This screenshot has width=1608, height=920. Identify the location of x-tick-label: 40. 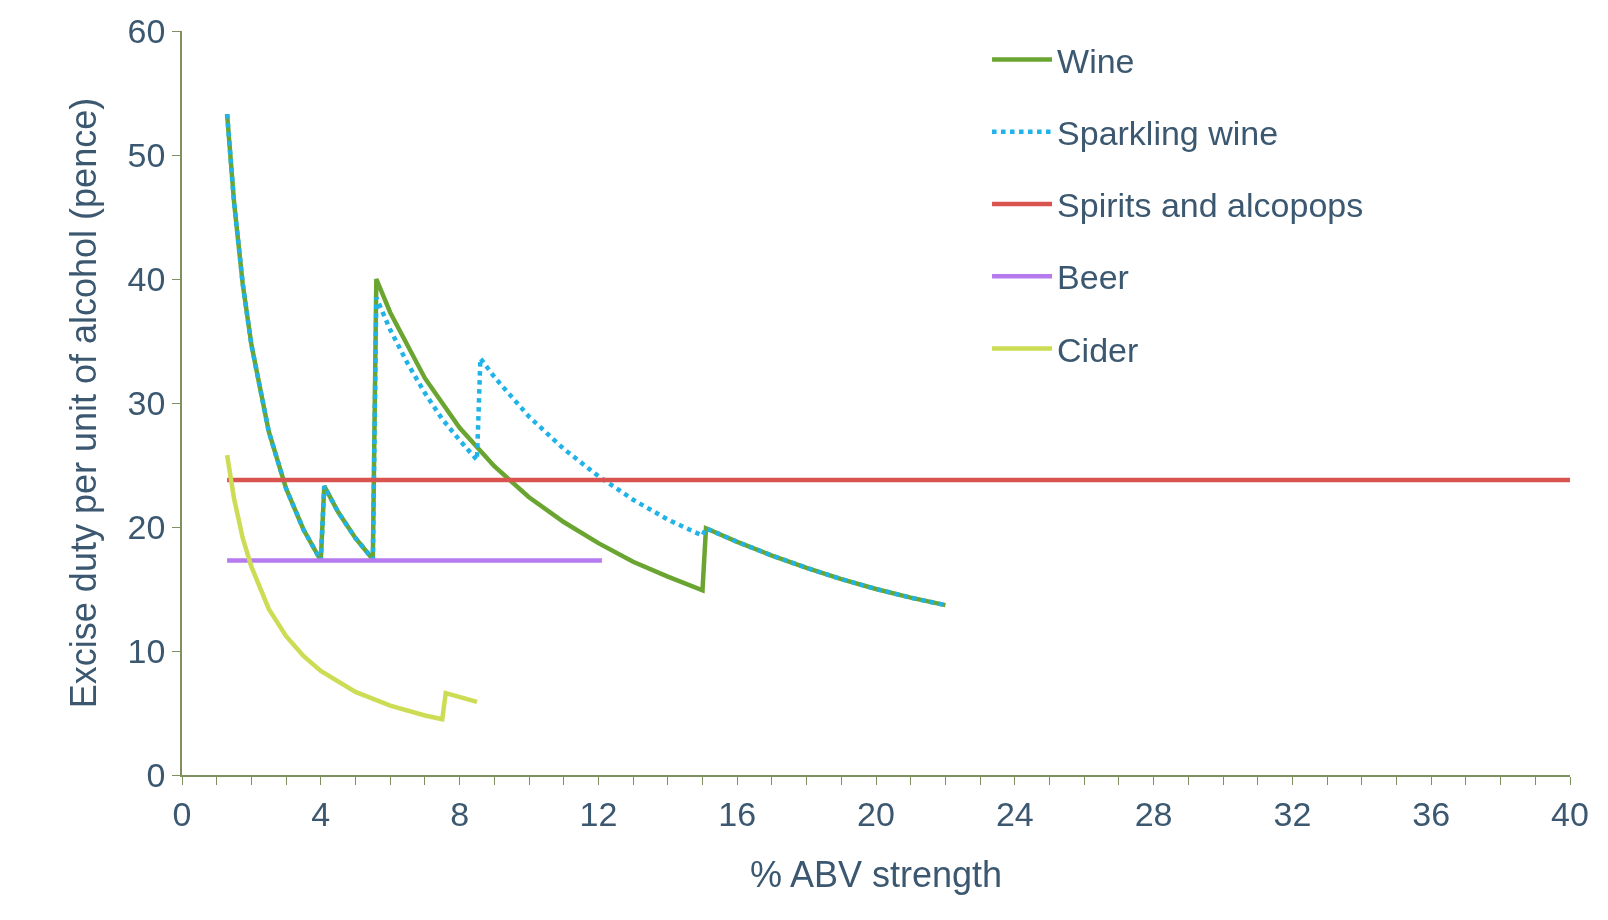
(1570, 813).